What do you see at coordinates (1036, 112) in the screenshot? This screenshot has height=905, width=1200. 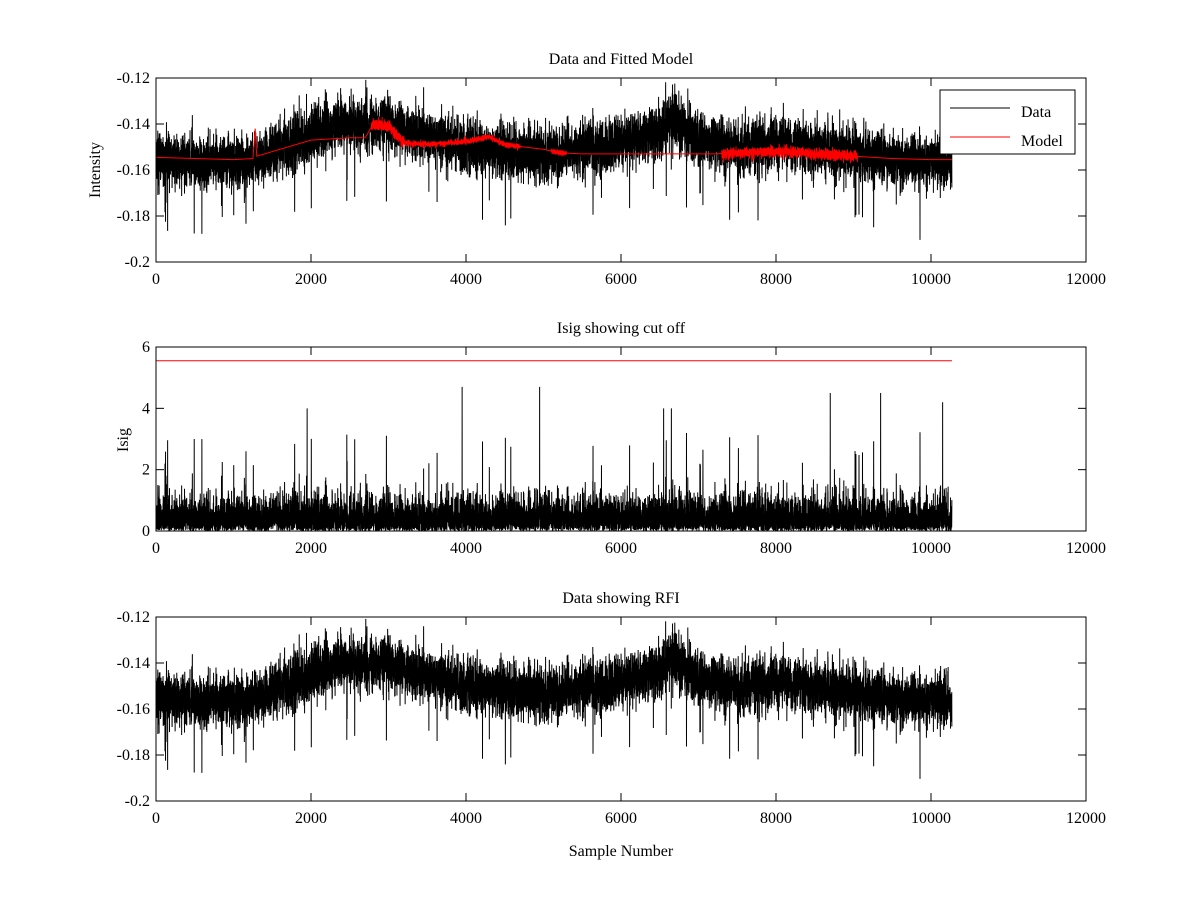 I see `legend-label-data: Data` at bounding box center [1036, 112].